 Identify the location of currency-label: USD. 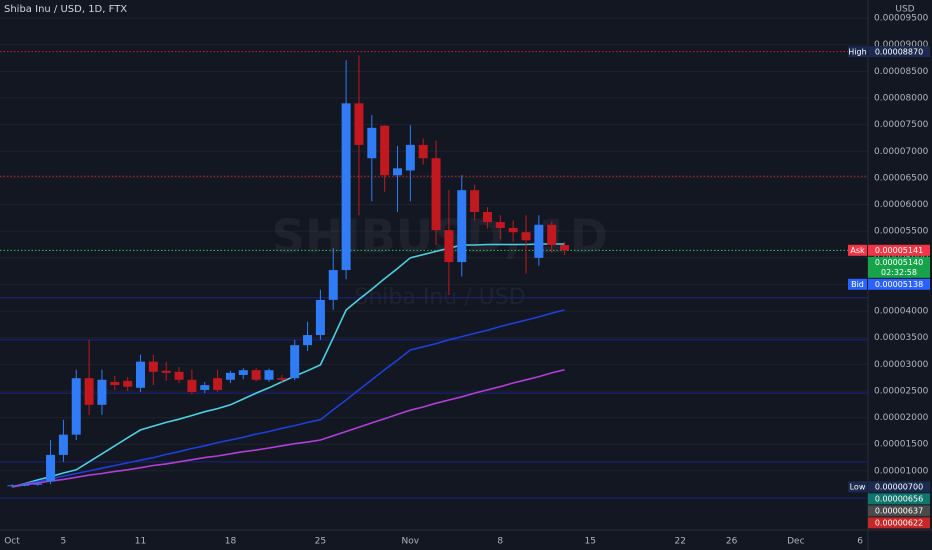
(904, 10).